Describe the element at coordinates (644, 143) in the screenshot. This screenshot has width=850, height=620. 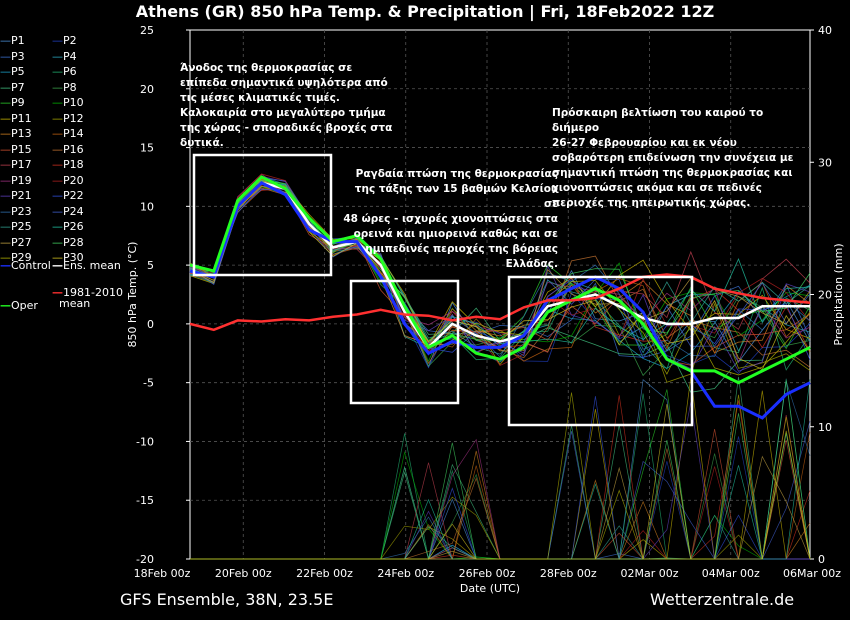
I see `annotation-line: 26-27 Φεβρουαρίου και εκ νέου` at that location.